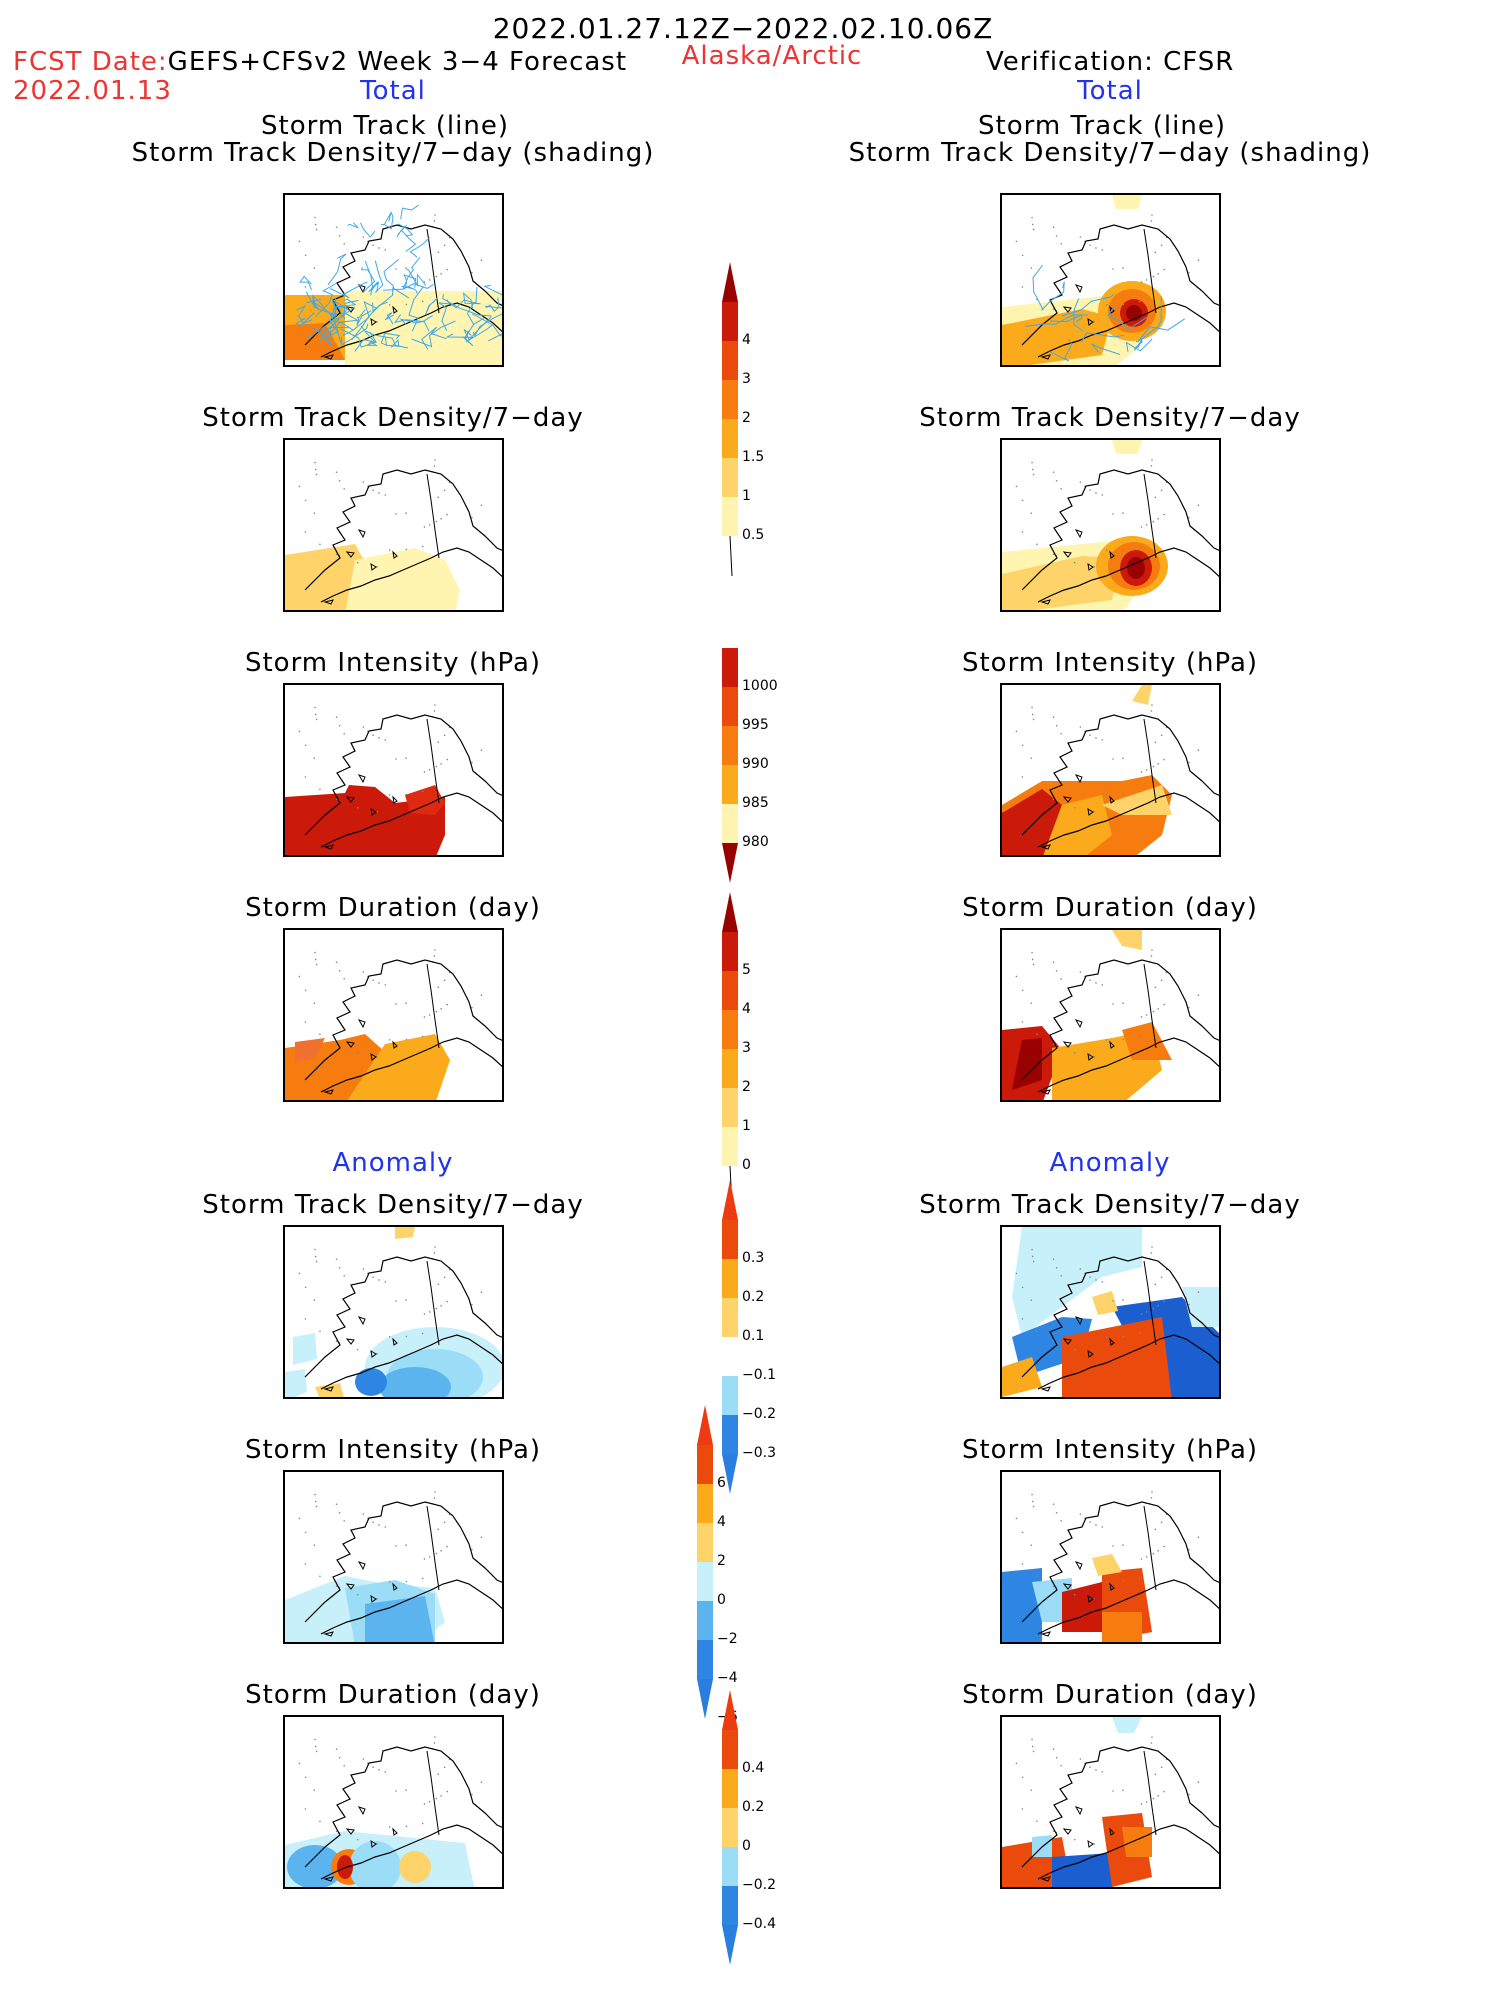  I want to click on map-panel-cfsr-duration, so click(1110, 1015).